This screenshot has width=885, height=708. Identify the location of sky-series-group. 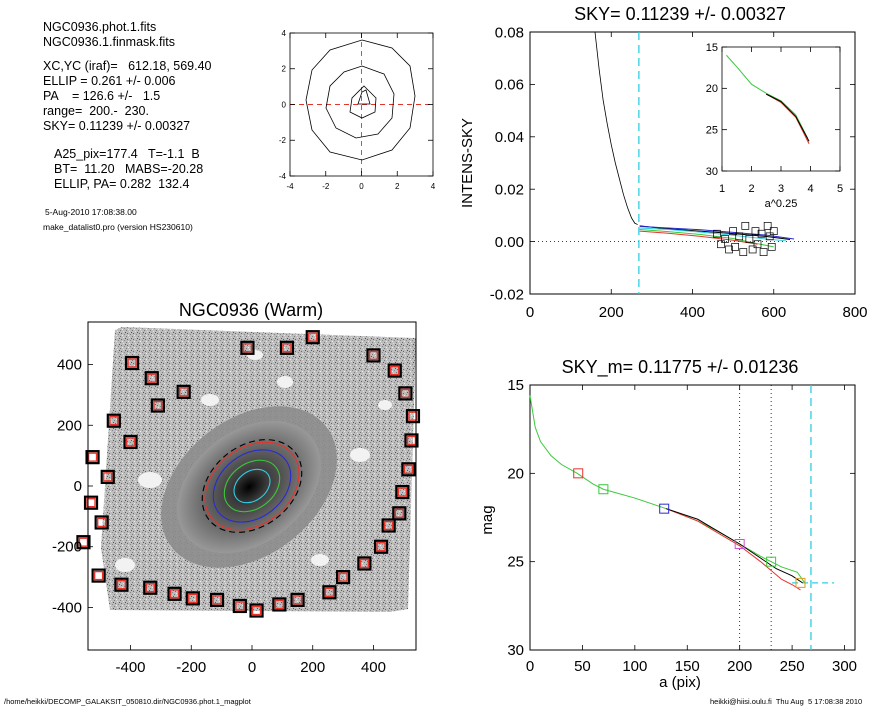
(717, 236).